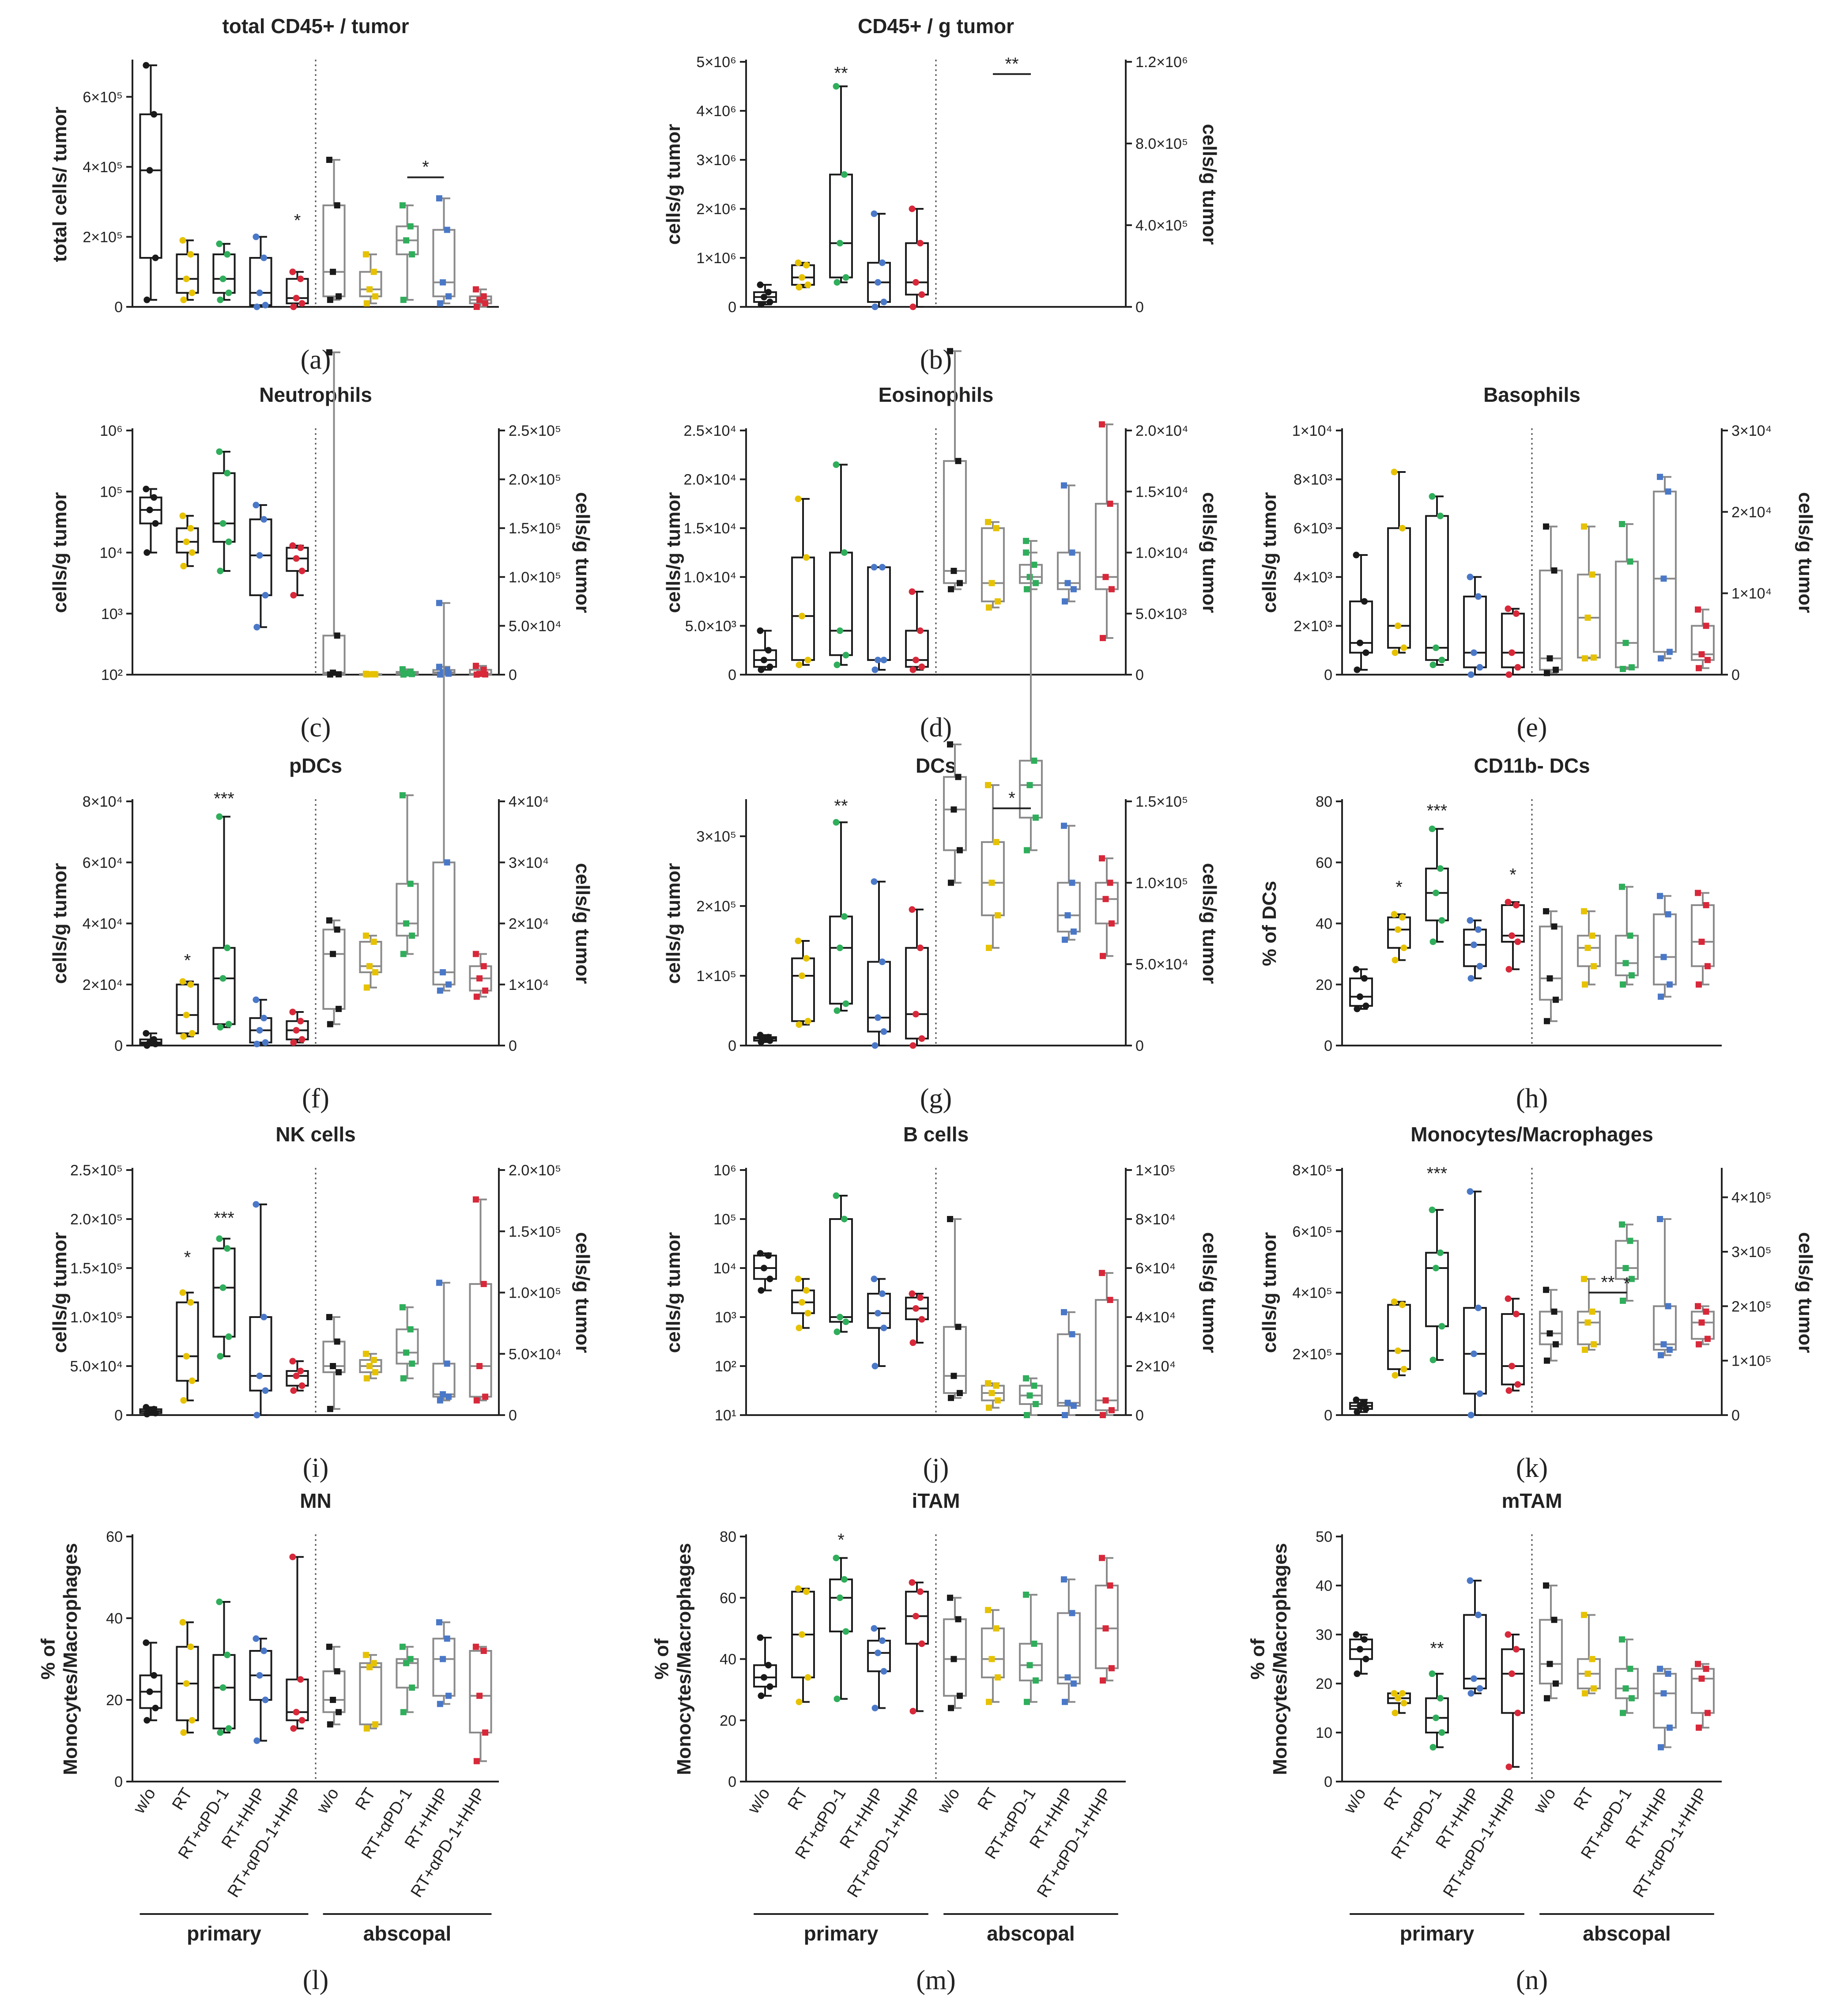 The height and width of the screenshot is (2001, 1848). Describe the element at coordinates (732, 1782) in the screenshot. I see `y-tick-label: 0` at that location.